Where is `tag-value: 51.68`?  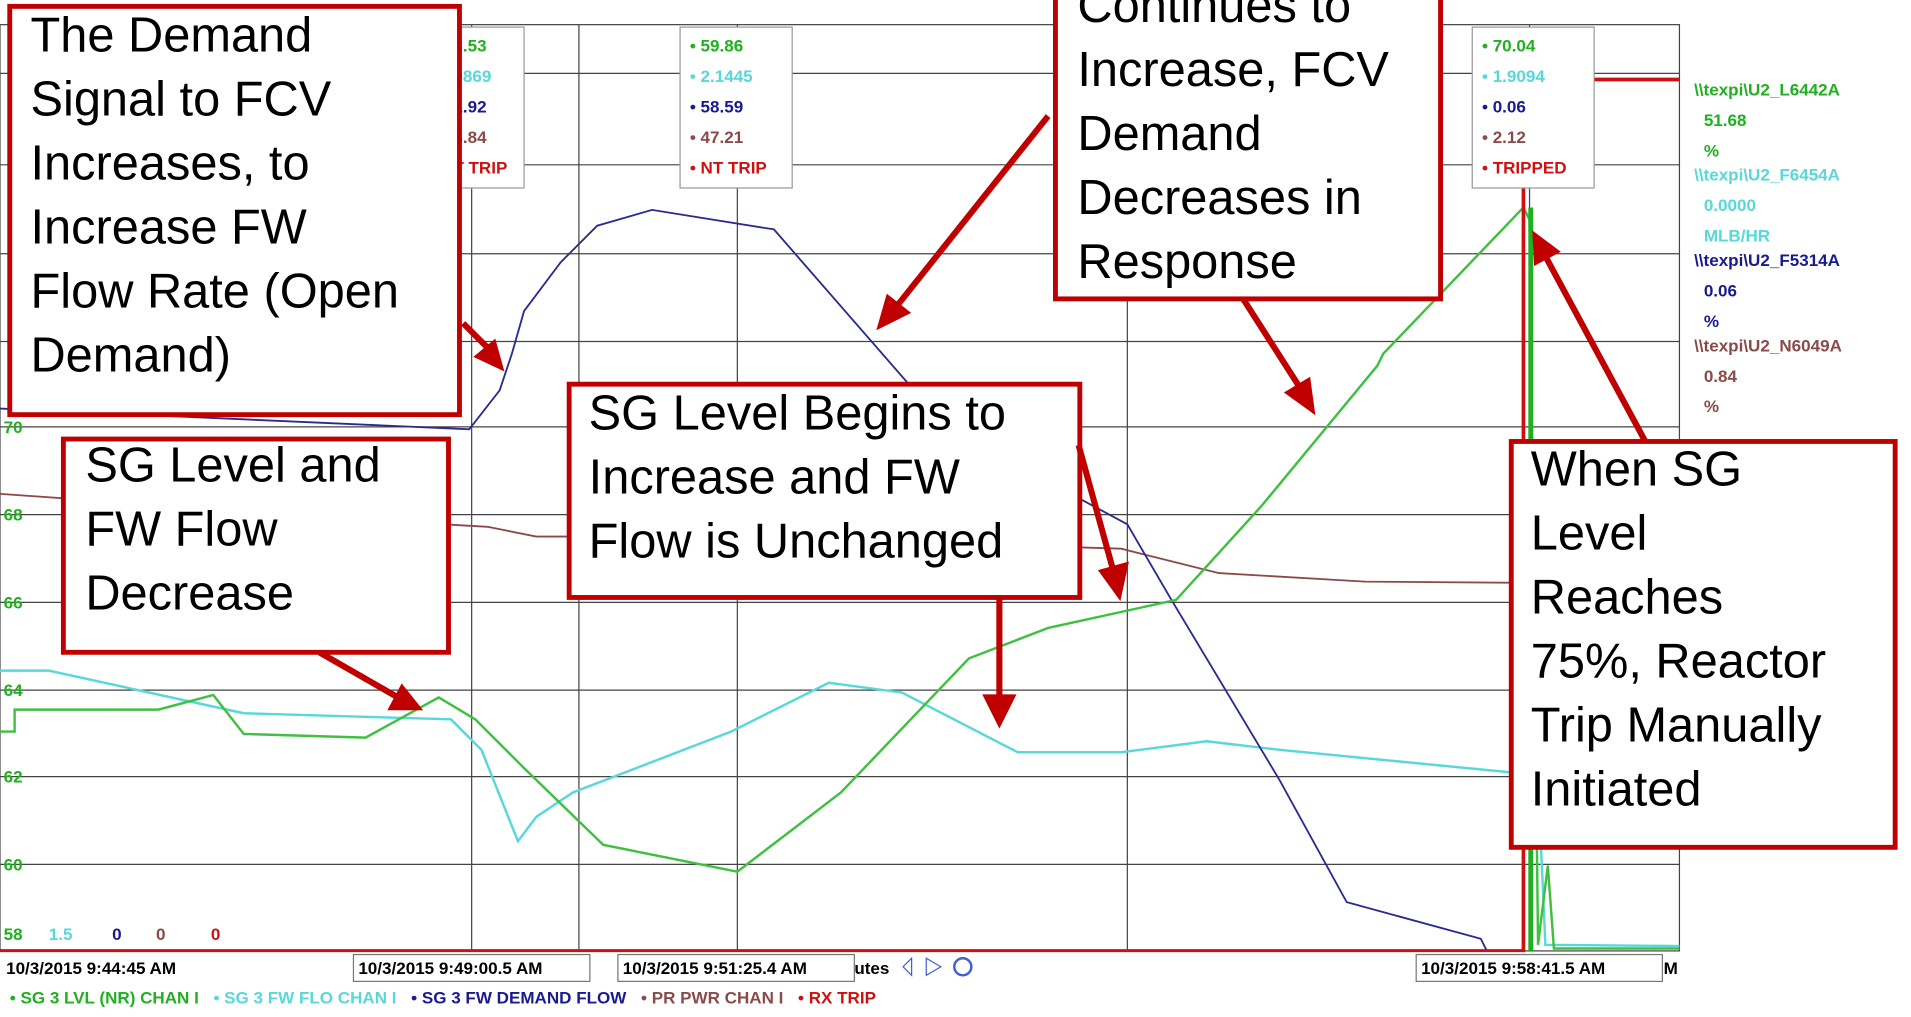
tag-value: 51.68 is located at coordinates (1725, 120).